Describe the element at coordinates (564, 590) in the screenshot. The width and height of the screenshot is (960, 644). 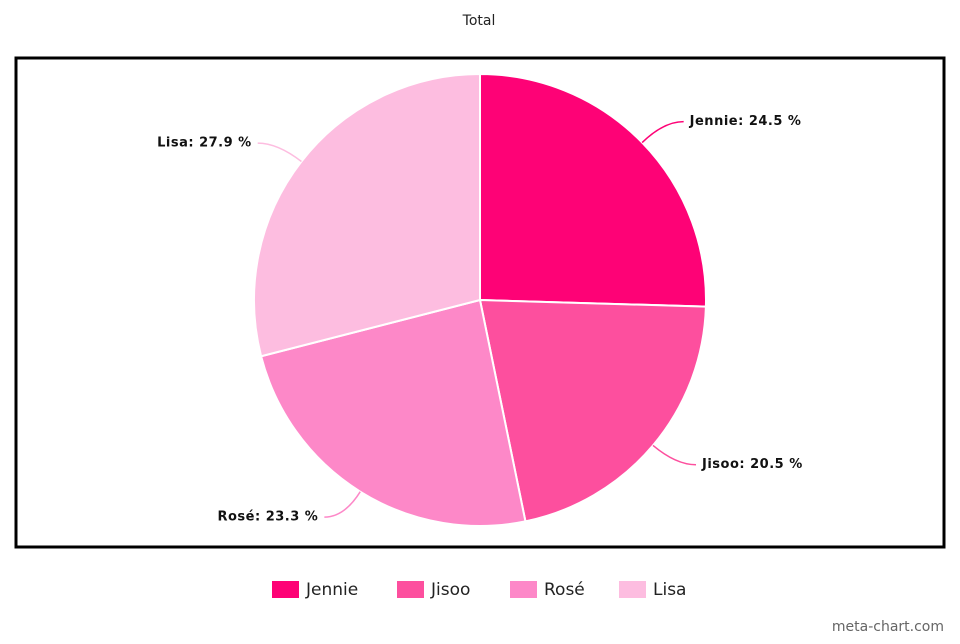
I see `legend-label: Rosé` at that location.